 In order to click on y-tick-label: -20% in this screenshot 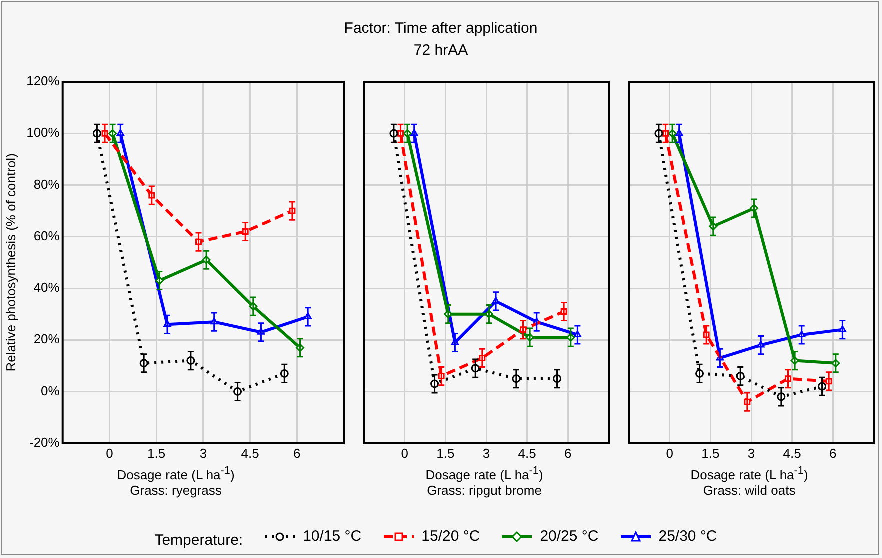, I will do `click(44, 442)`.